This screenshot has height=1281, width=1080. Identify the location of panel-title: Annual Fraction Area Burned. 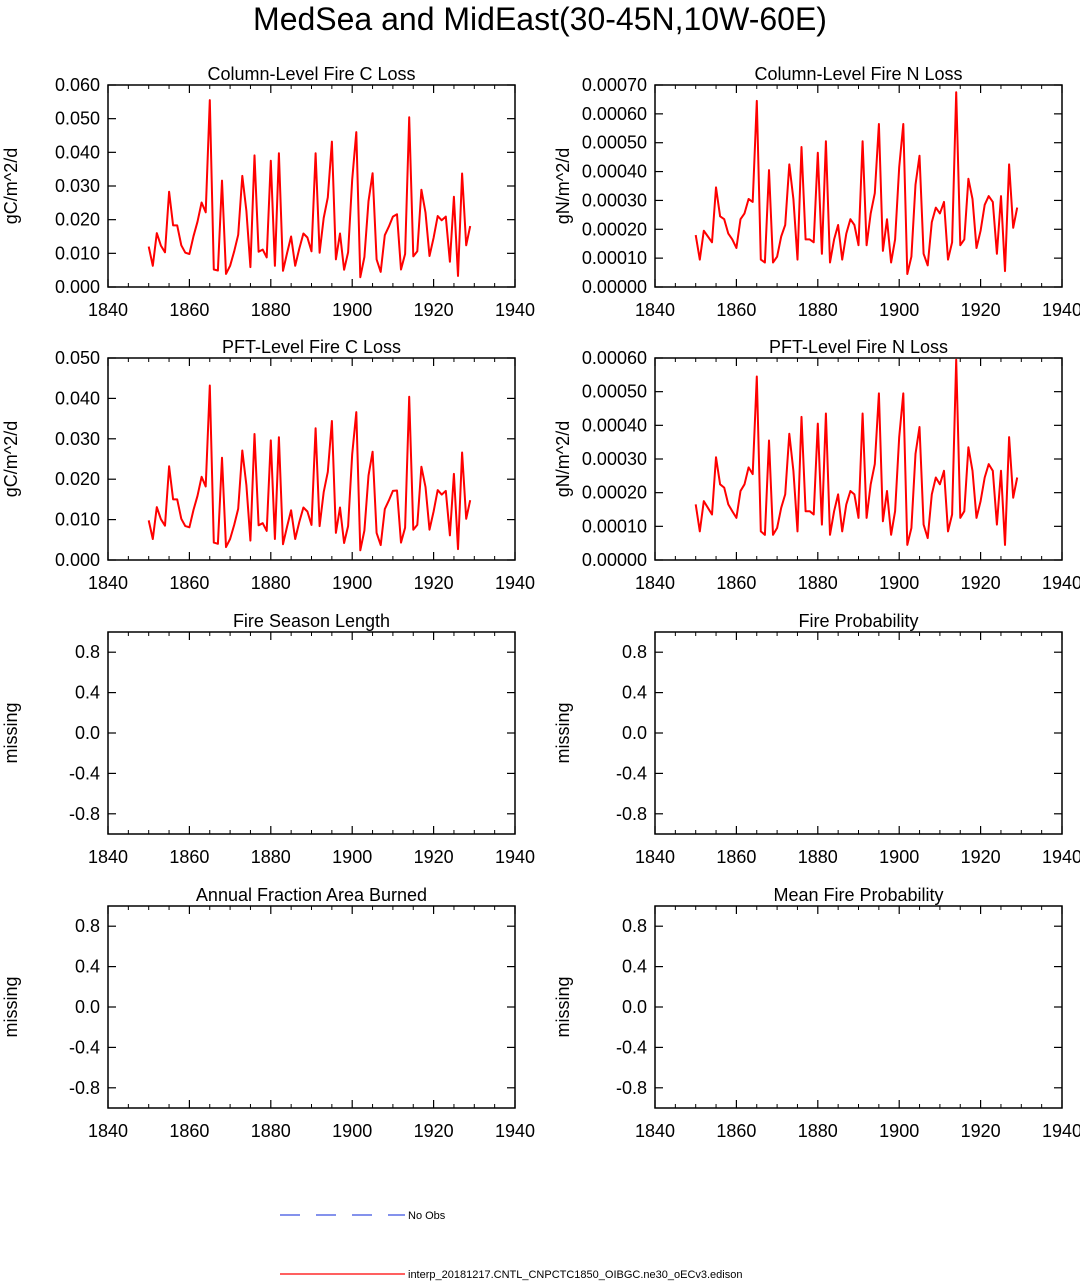
(311, 895).